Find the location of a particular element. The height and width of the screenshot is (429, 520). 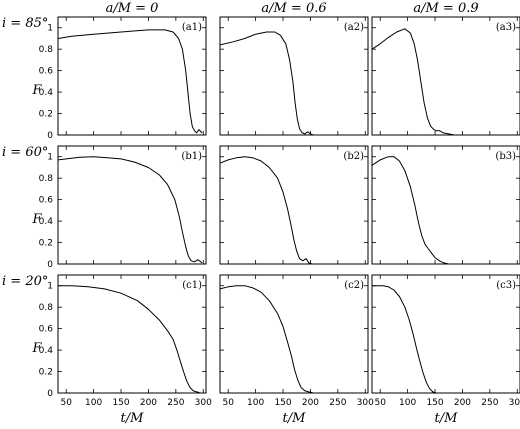

panel-label: (c1) is located at coordinates (192, 285).